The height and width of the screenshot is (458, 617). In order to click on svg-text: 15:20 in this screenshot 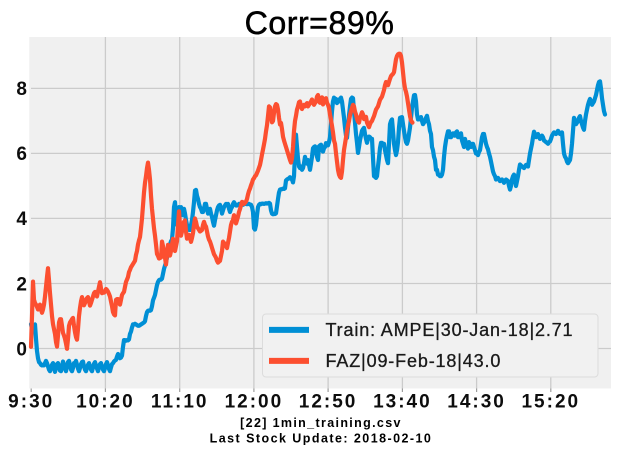, I will do `click(550, 401)`.